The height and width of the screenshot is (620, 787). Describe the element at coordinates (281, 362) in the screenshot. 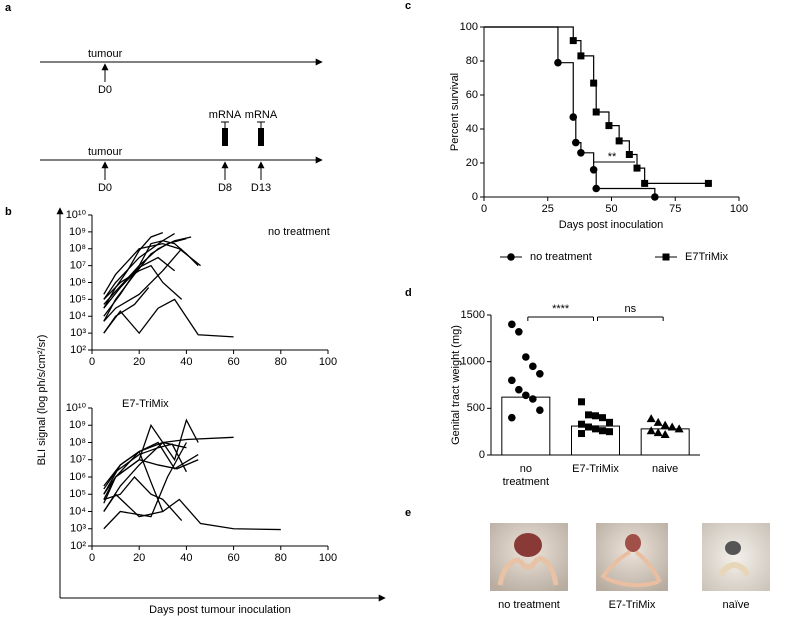

I see `x-tick-label: 80` at that location.